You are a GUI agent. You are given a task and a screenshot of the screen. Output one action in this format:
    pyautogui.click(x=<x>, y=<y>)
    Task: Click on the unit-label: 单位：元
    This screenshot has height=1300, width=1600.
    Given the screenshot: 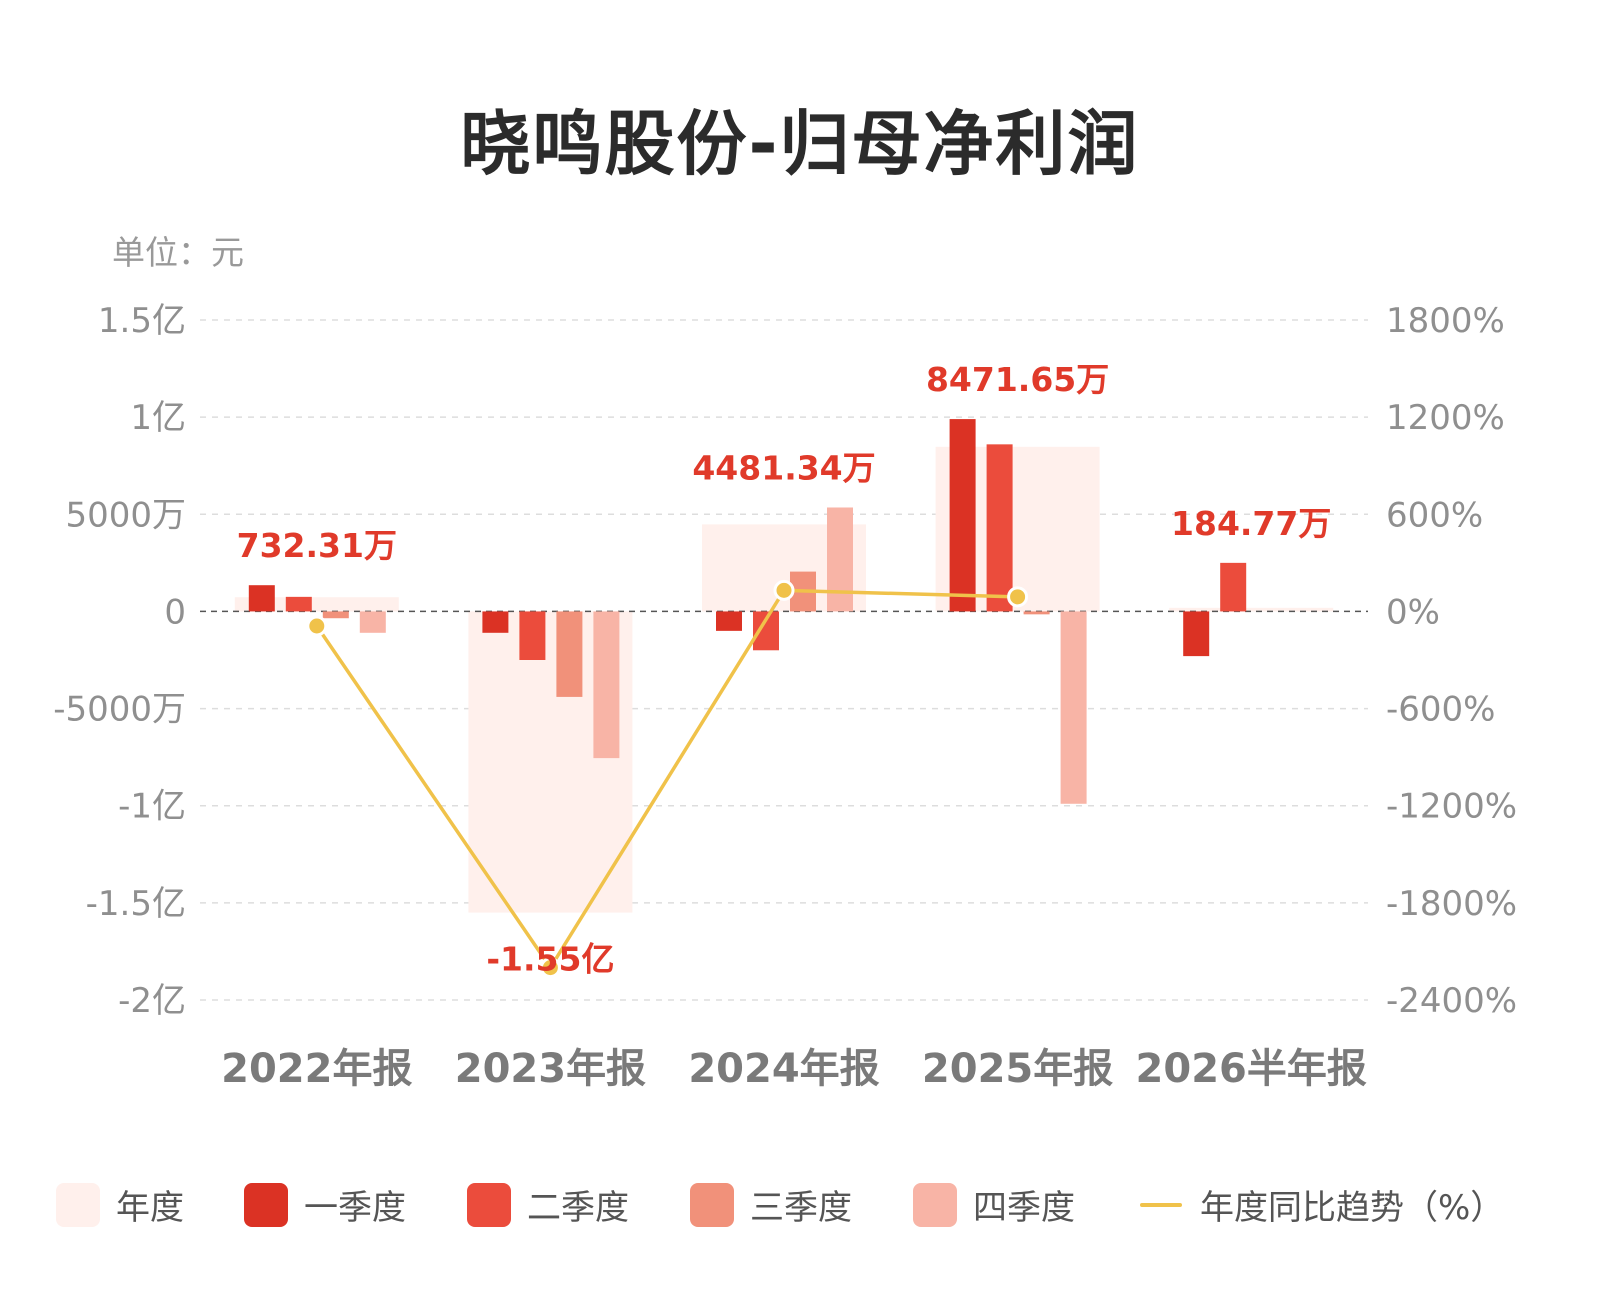 What is the action you would take?
    pyautogui.click(x=178, y=252)
    